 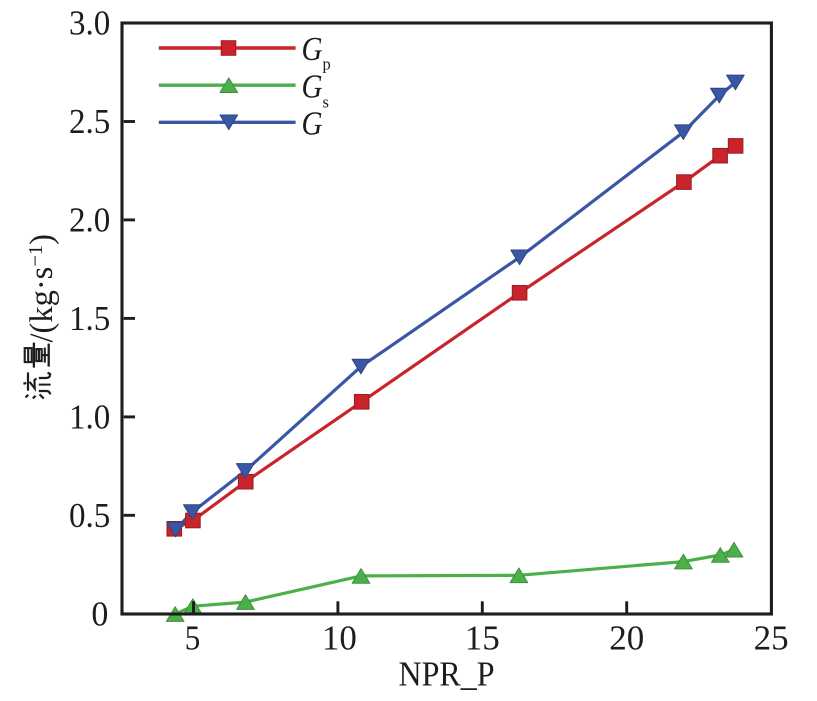 What do you see at coordinates (447, 673) in the screenshot?
I see `svg-text: NPR_P` at bounding box center [447, 673].